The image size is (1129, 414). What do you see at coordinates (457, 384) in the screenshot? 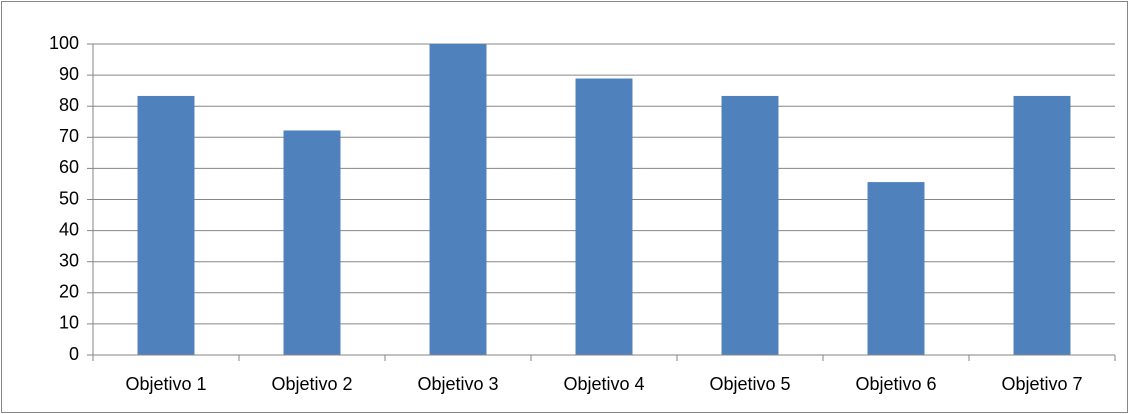
I see `x-tick-label: Objetivo 3` at bounding box center [457, 384].